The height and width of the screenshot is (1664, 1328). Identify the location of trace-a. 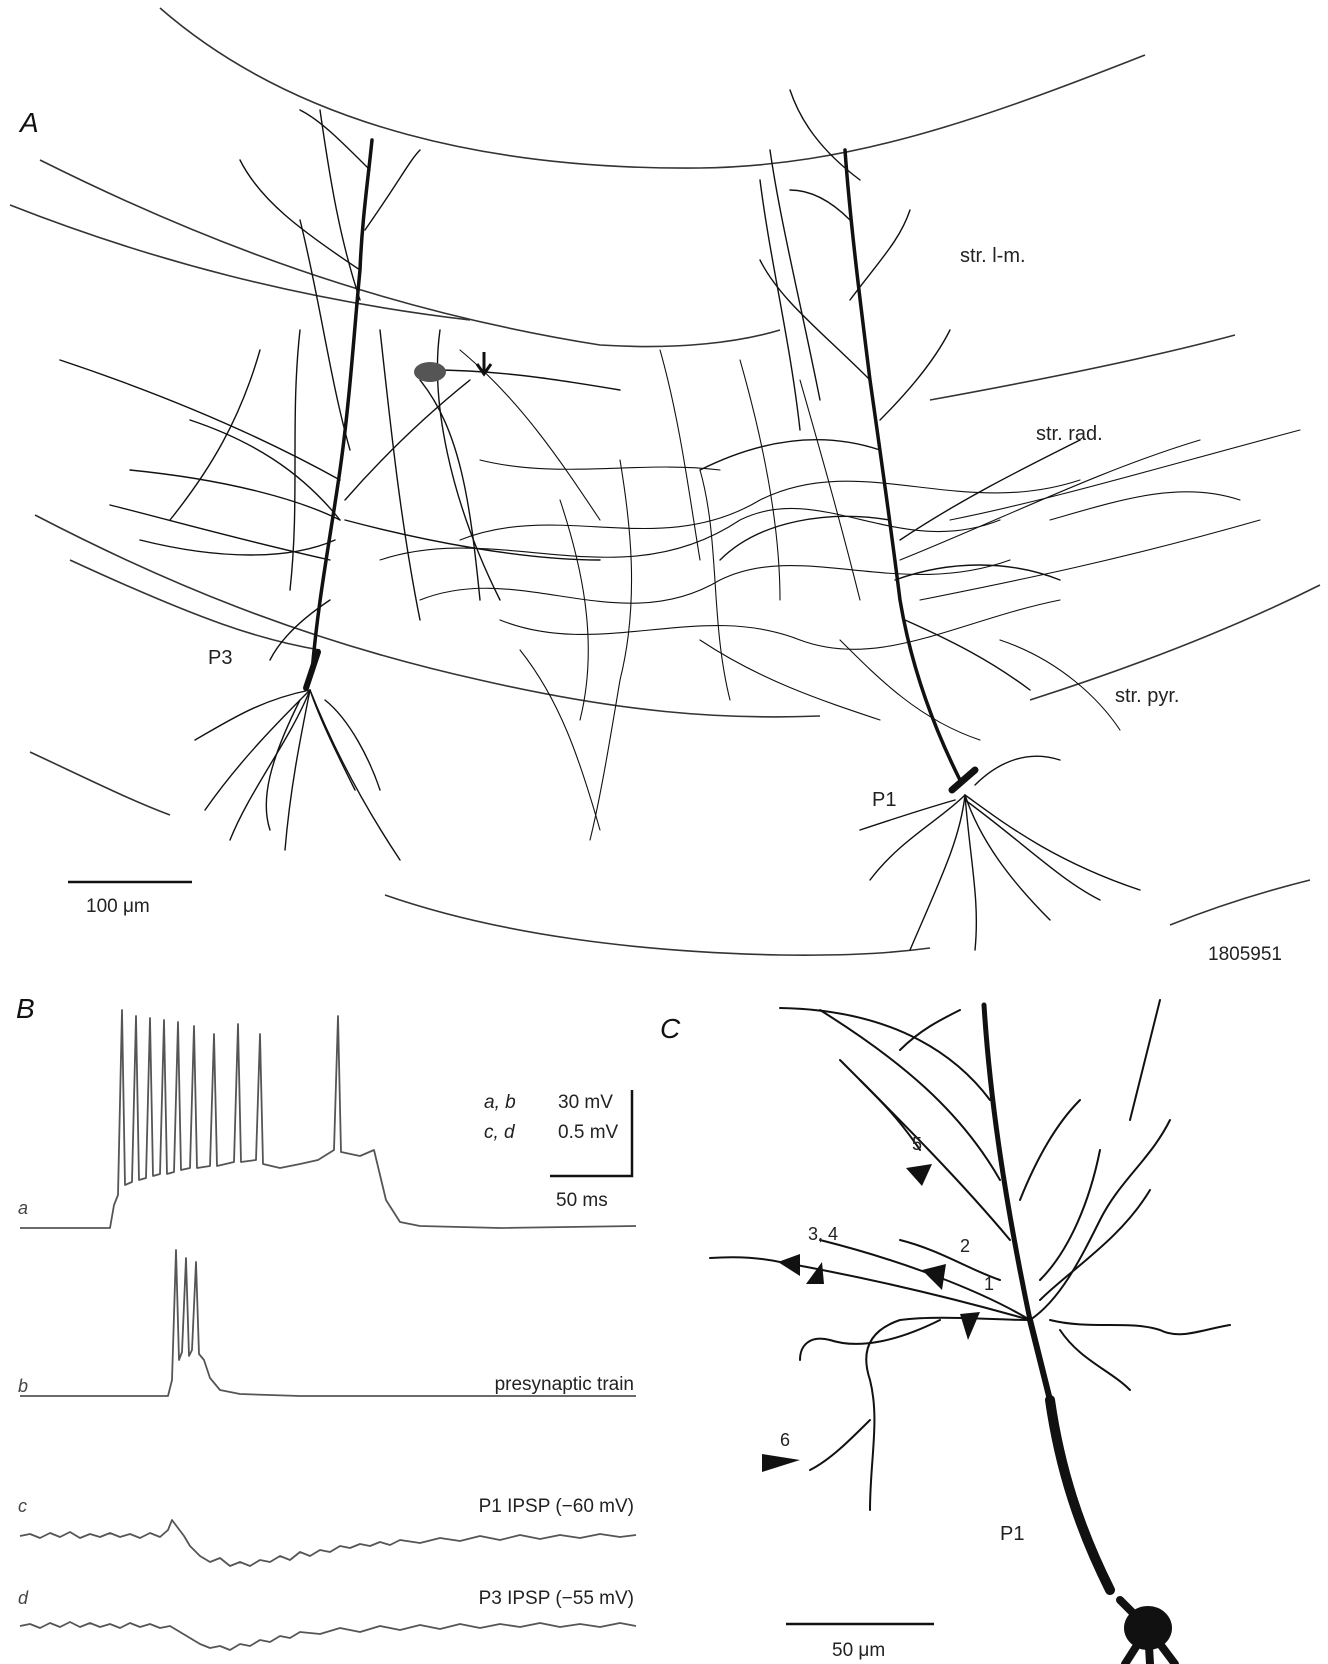
(328, 1119).